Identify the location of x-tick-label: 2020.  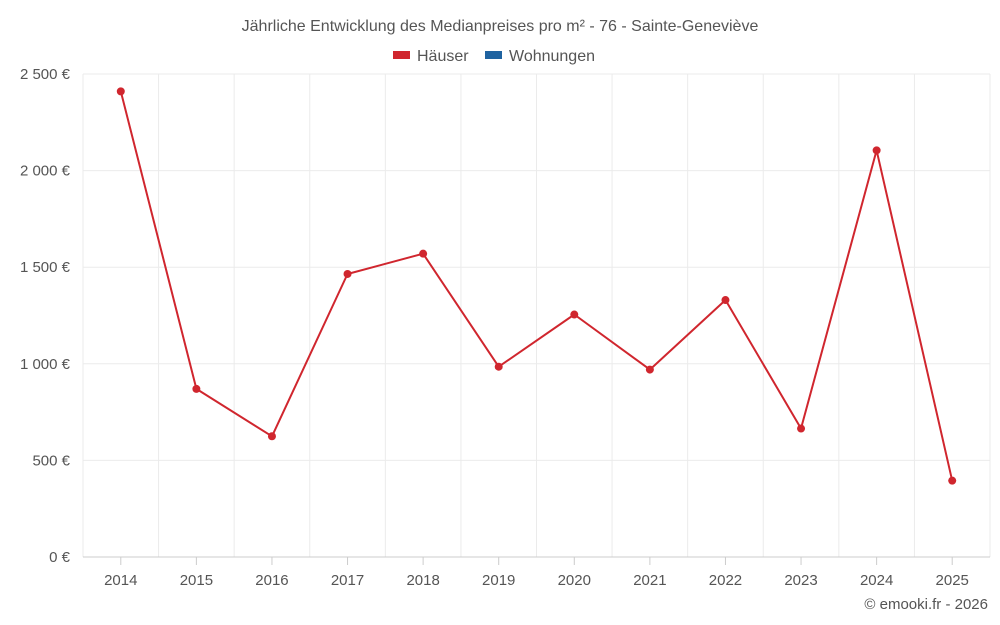
(574, 580).